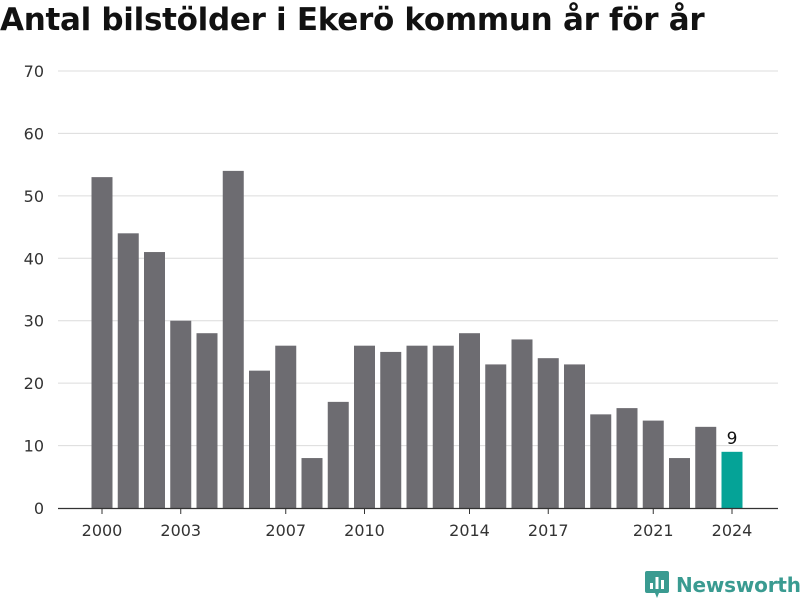 This screenshot has height=600, width=800. Describe the element at coordinates (732, 479) in the screenshot. I see `bar-2024` at that location.